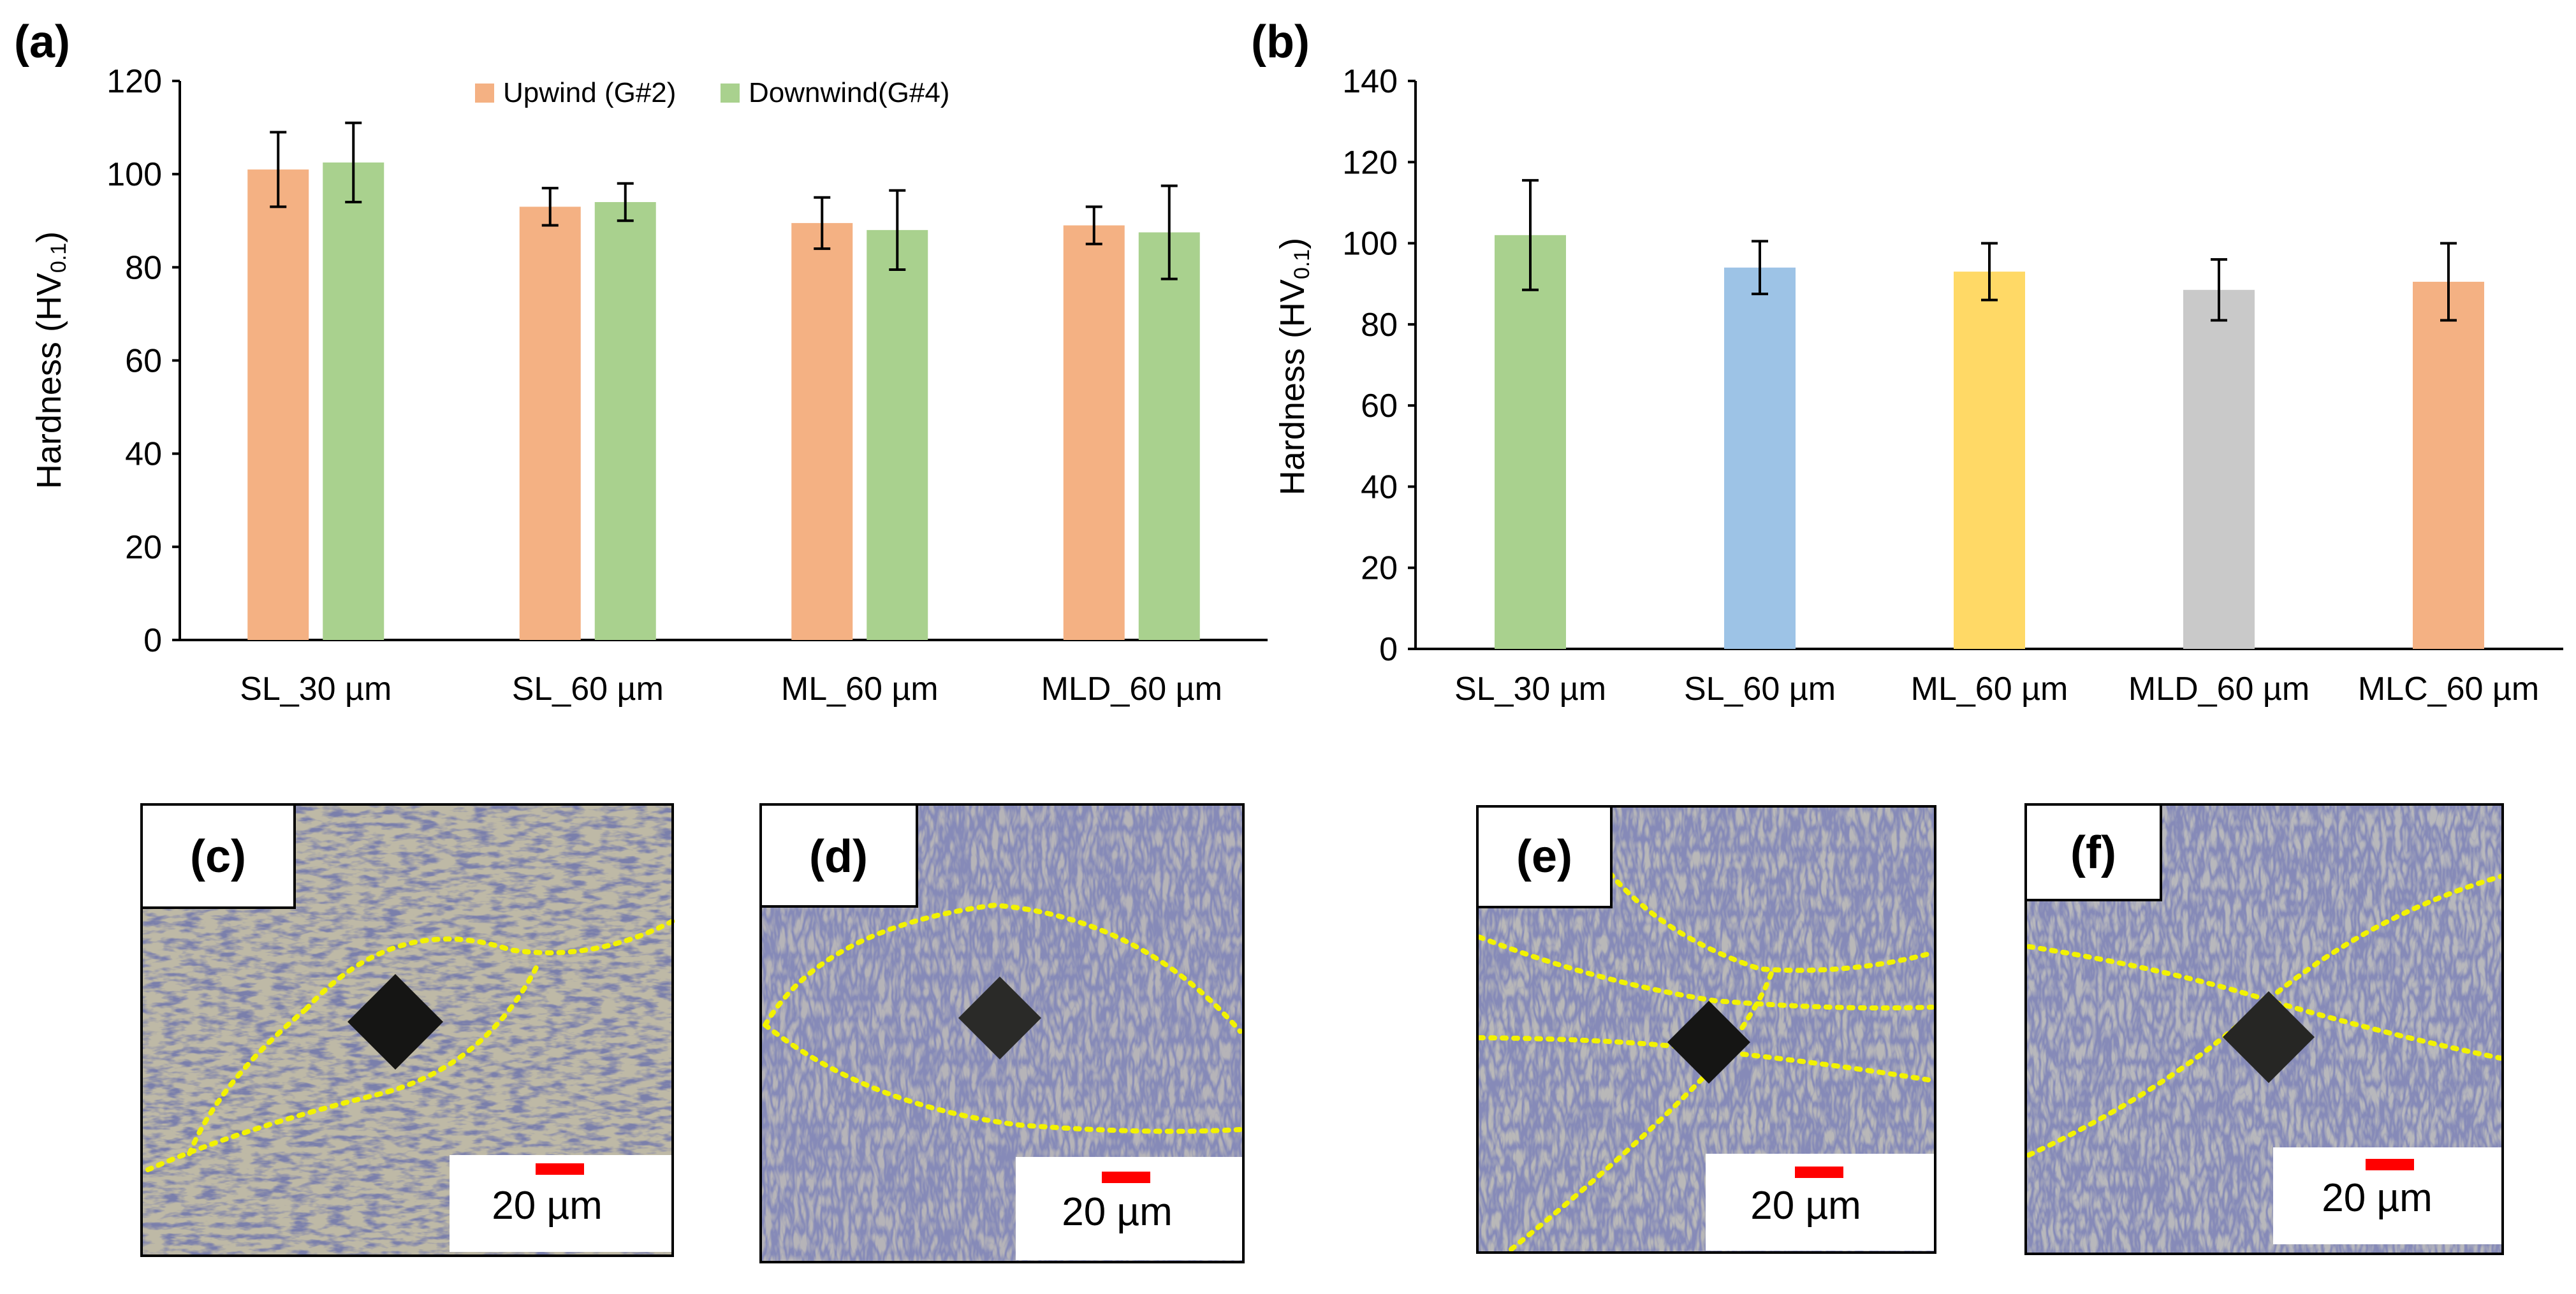 Image resolution: width=2576 pixels, height=1294 pixels. Describe the element at coordinates (1370, 81) in the screenshot. I see `y-tick-label: 140` at that location.